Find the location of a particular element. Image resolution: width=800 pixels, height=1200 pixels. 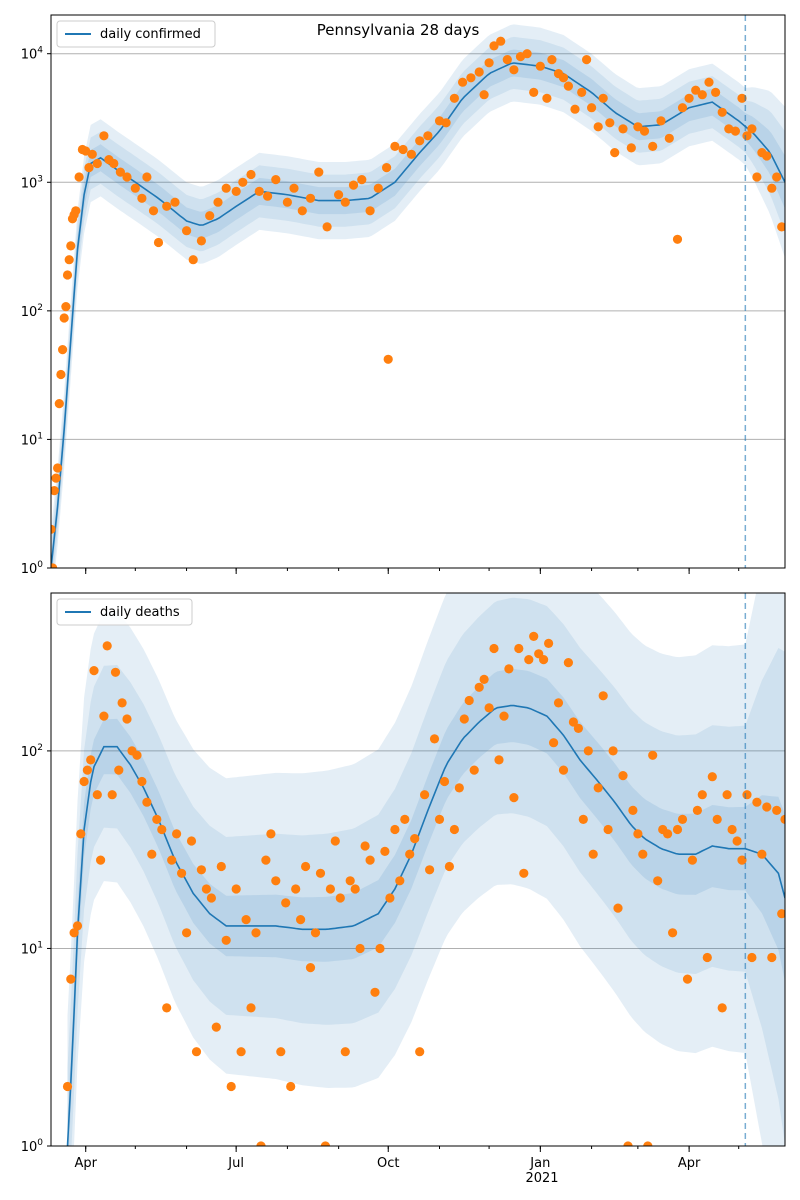

legend-label: daily deaths is located at coordinates (140, 612).